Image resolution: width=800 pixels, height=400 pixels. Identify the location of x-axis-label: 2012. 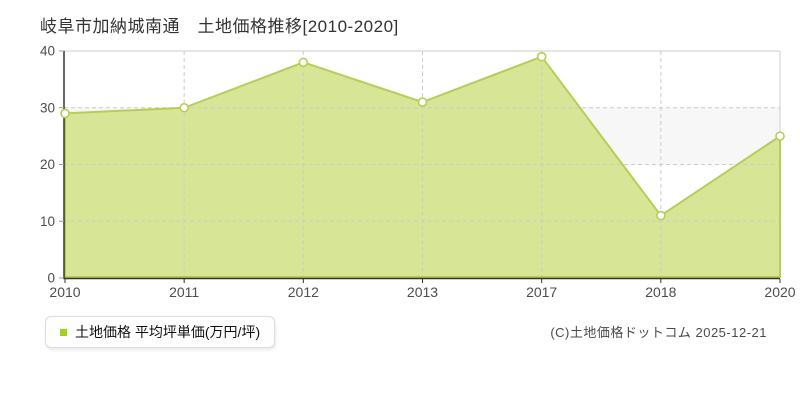
(303, 292).